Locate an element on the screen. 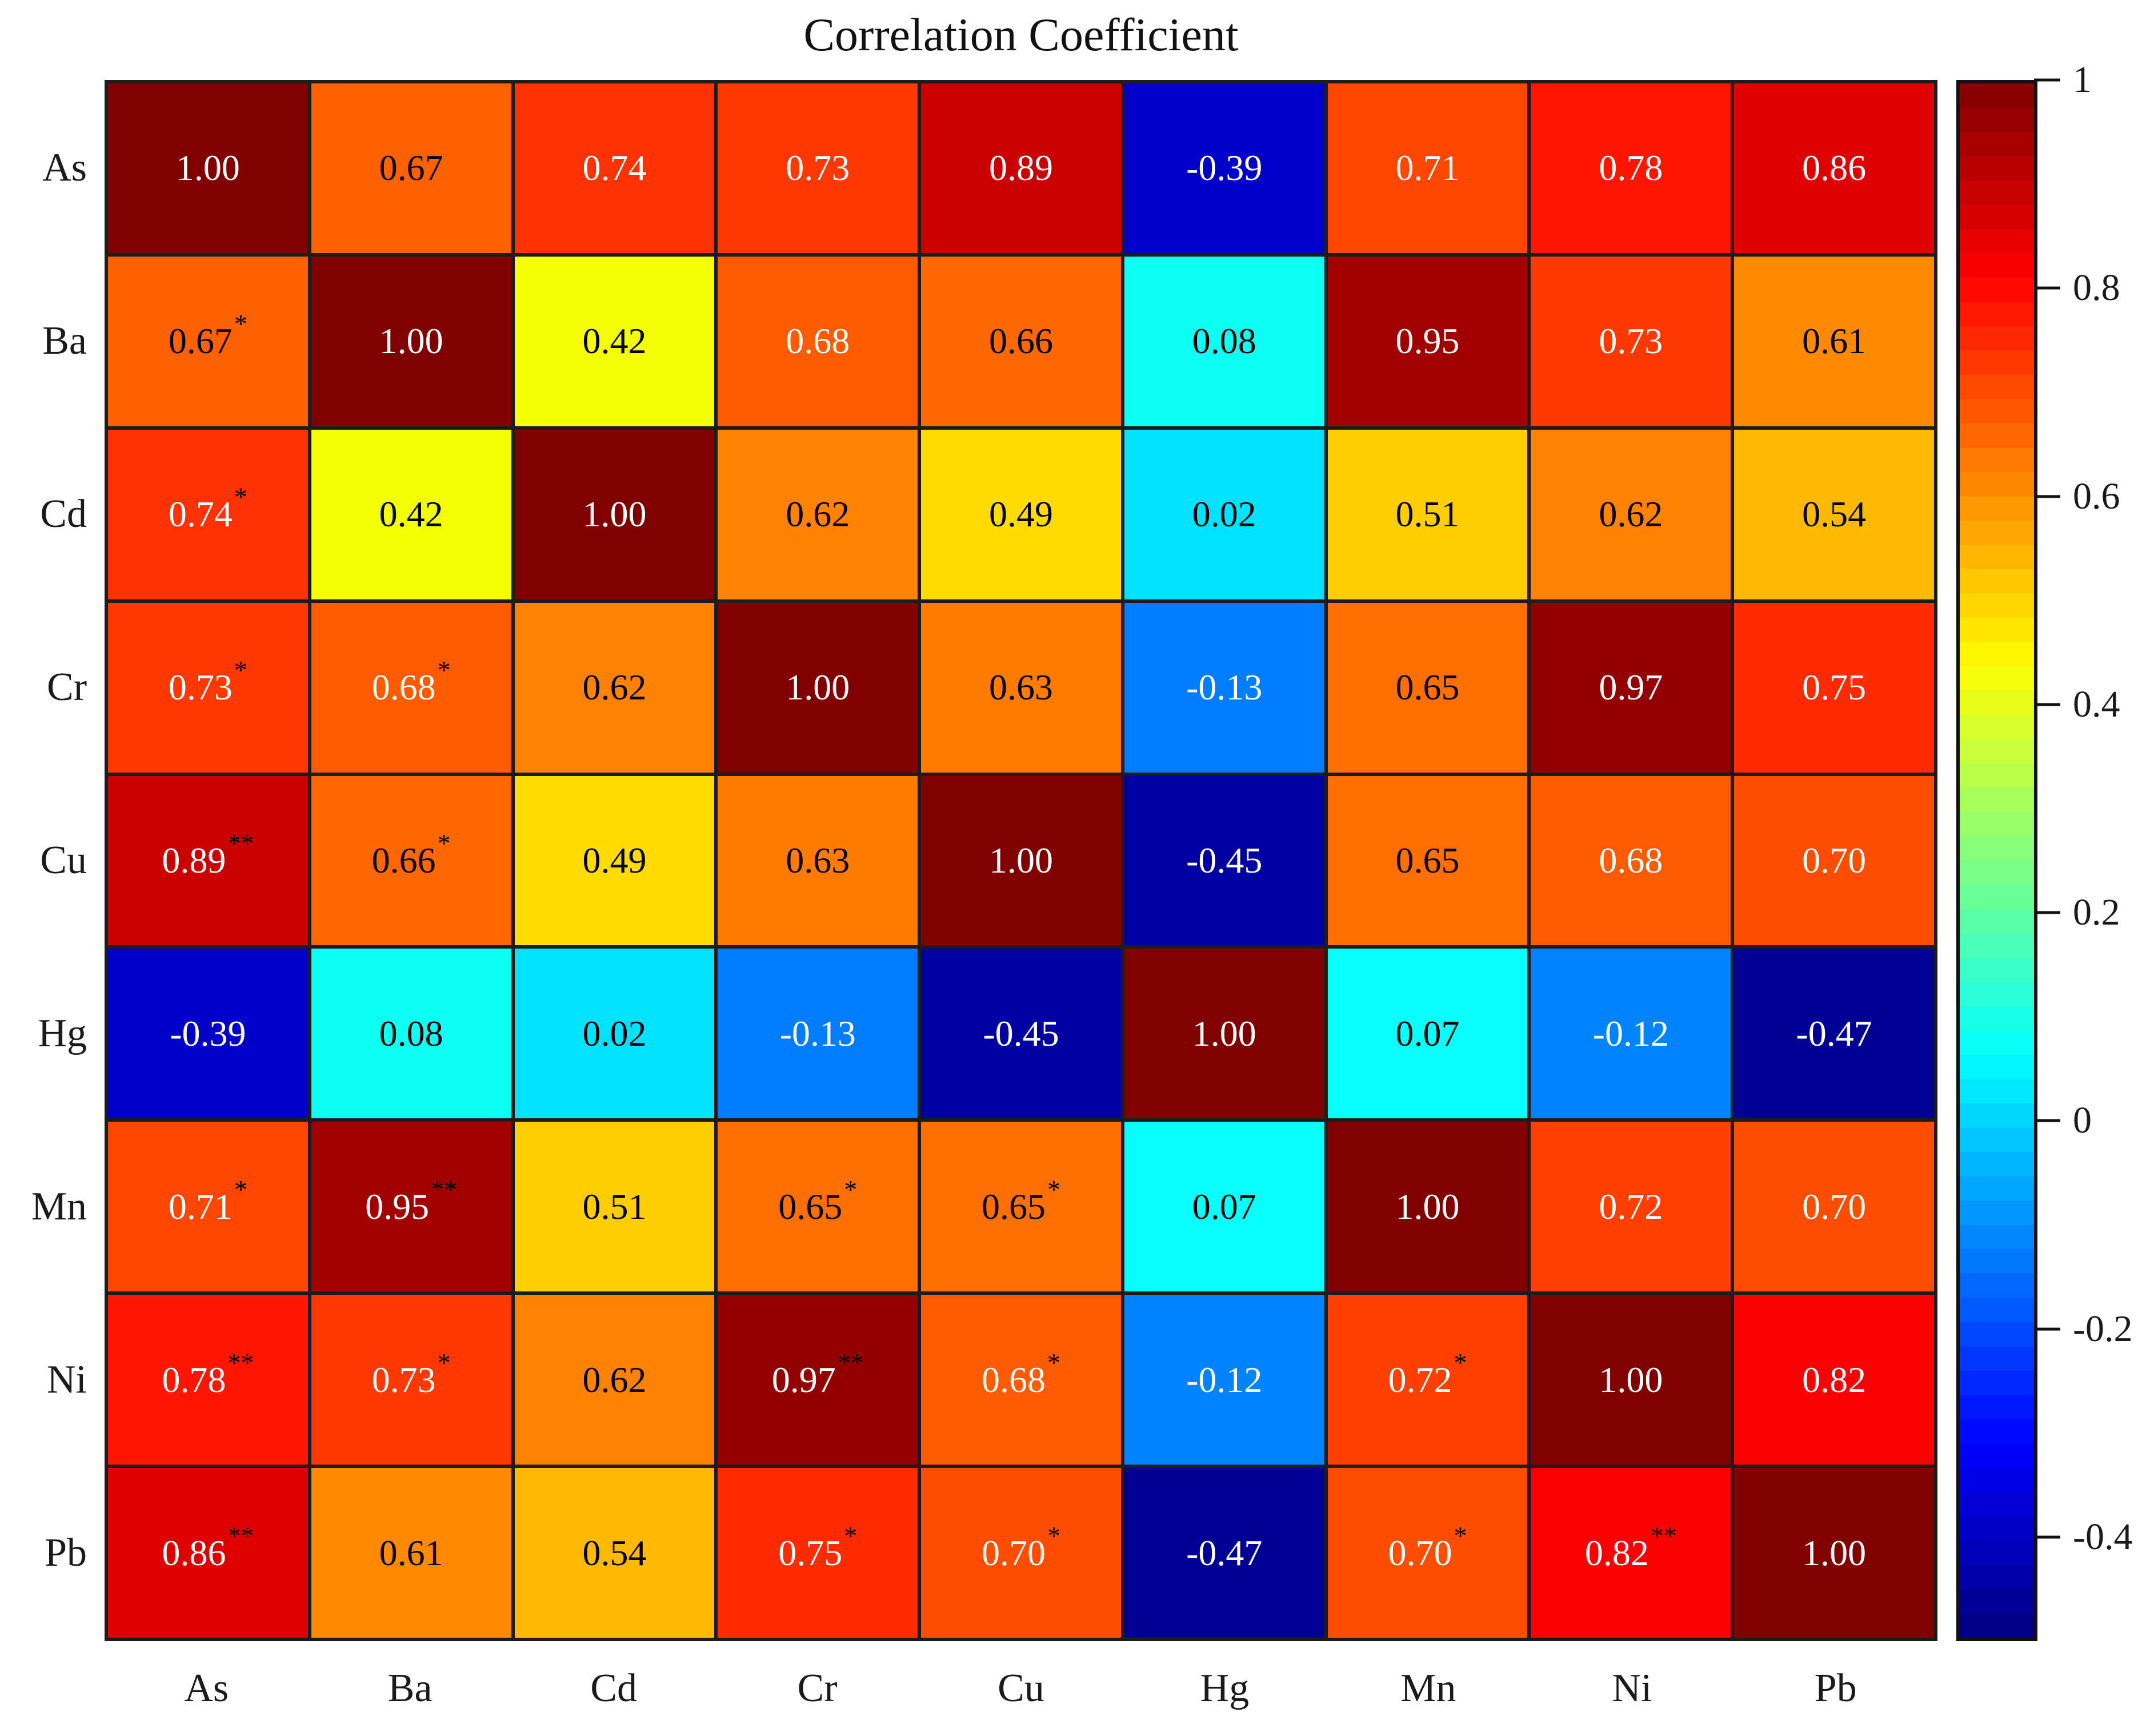 The height and width of the screenshot is (1736, 2150). colorbar-tick-label--0.4: -0.4 is located at coordinates (2103, 1536).